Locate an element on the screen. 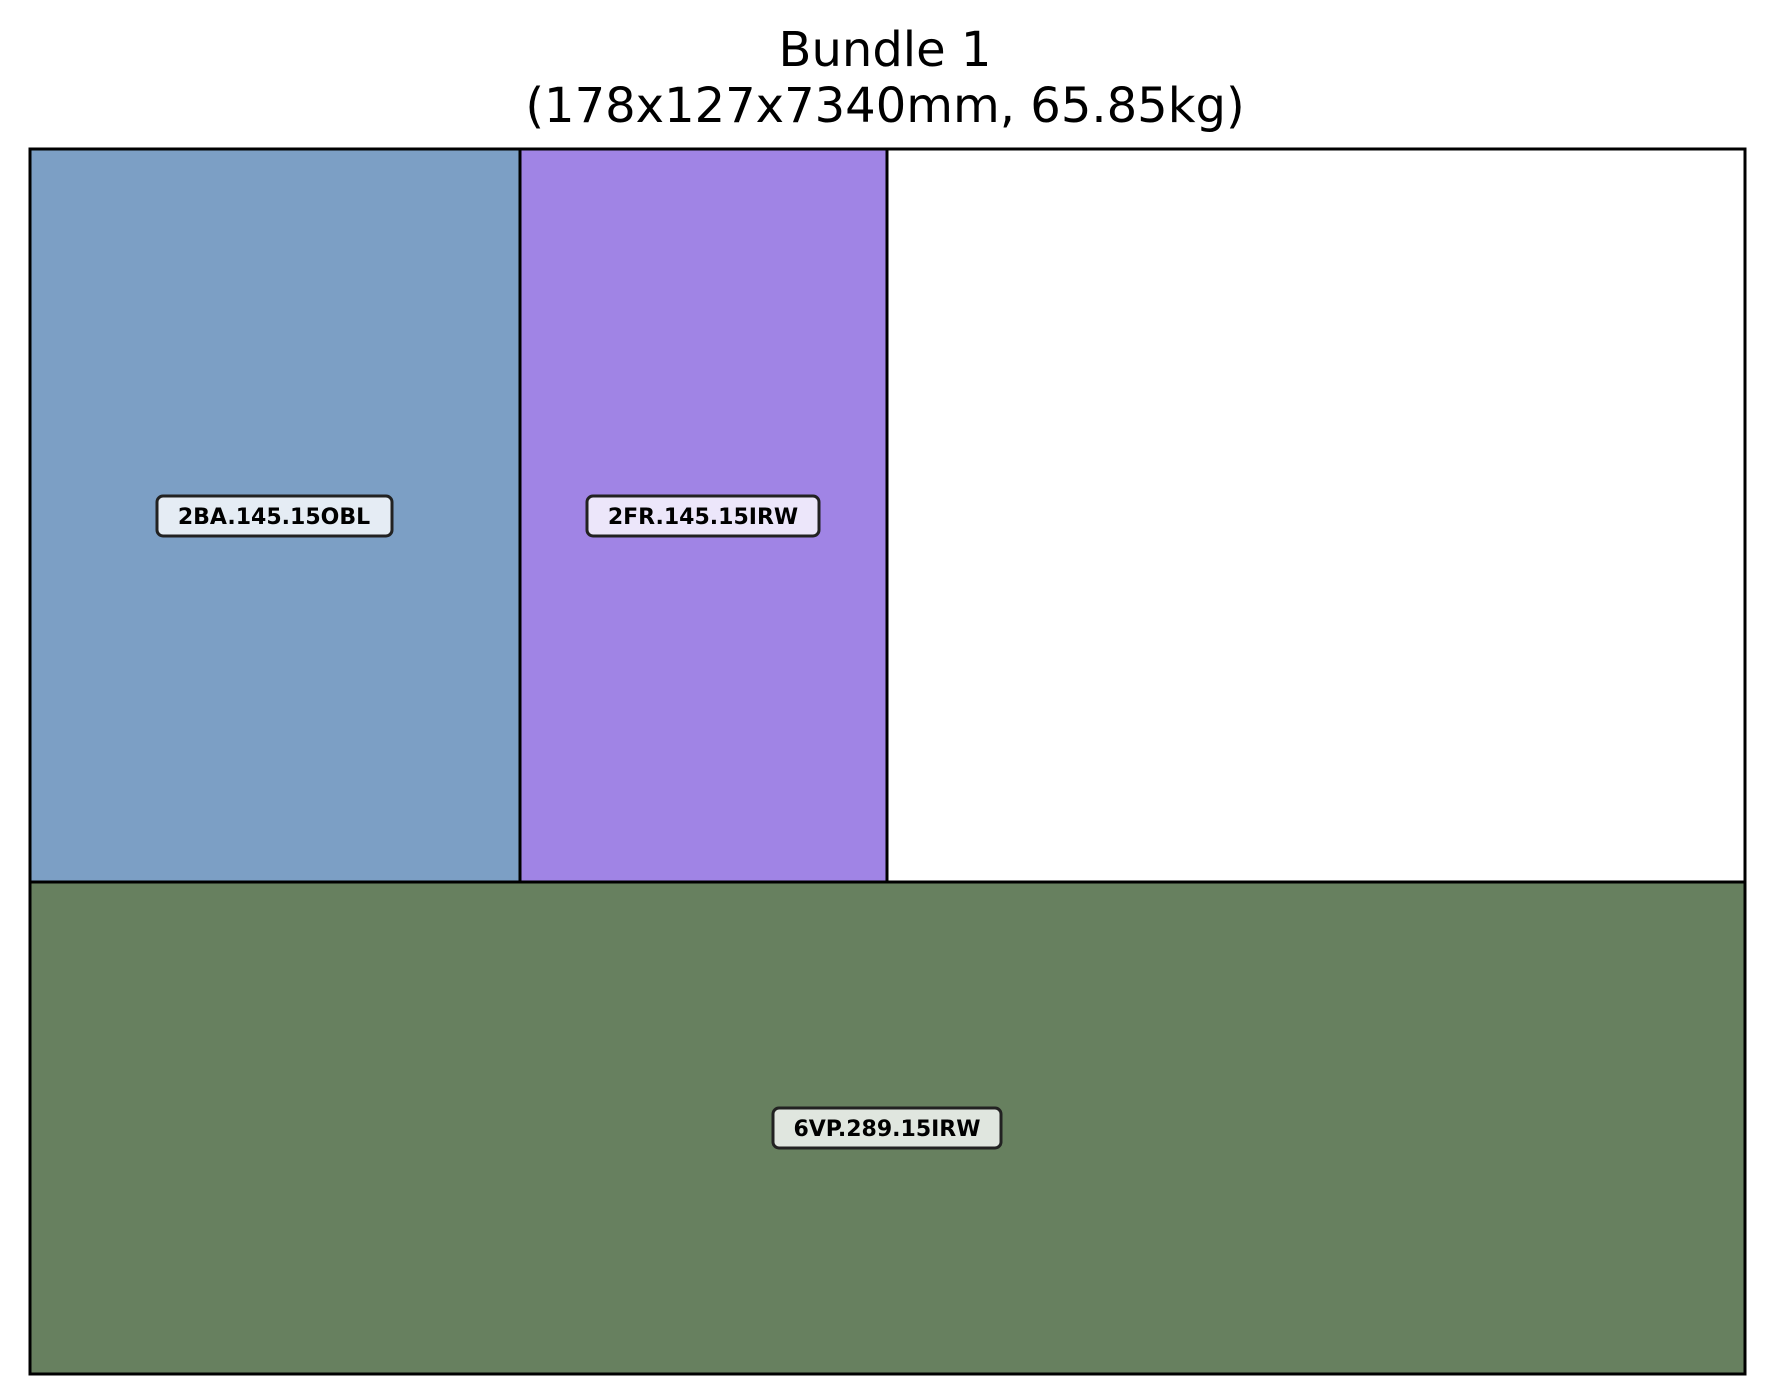  piece-6vp-label-text: 6VP.289.15IRW is located at coordinates (886, 1129).